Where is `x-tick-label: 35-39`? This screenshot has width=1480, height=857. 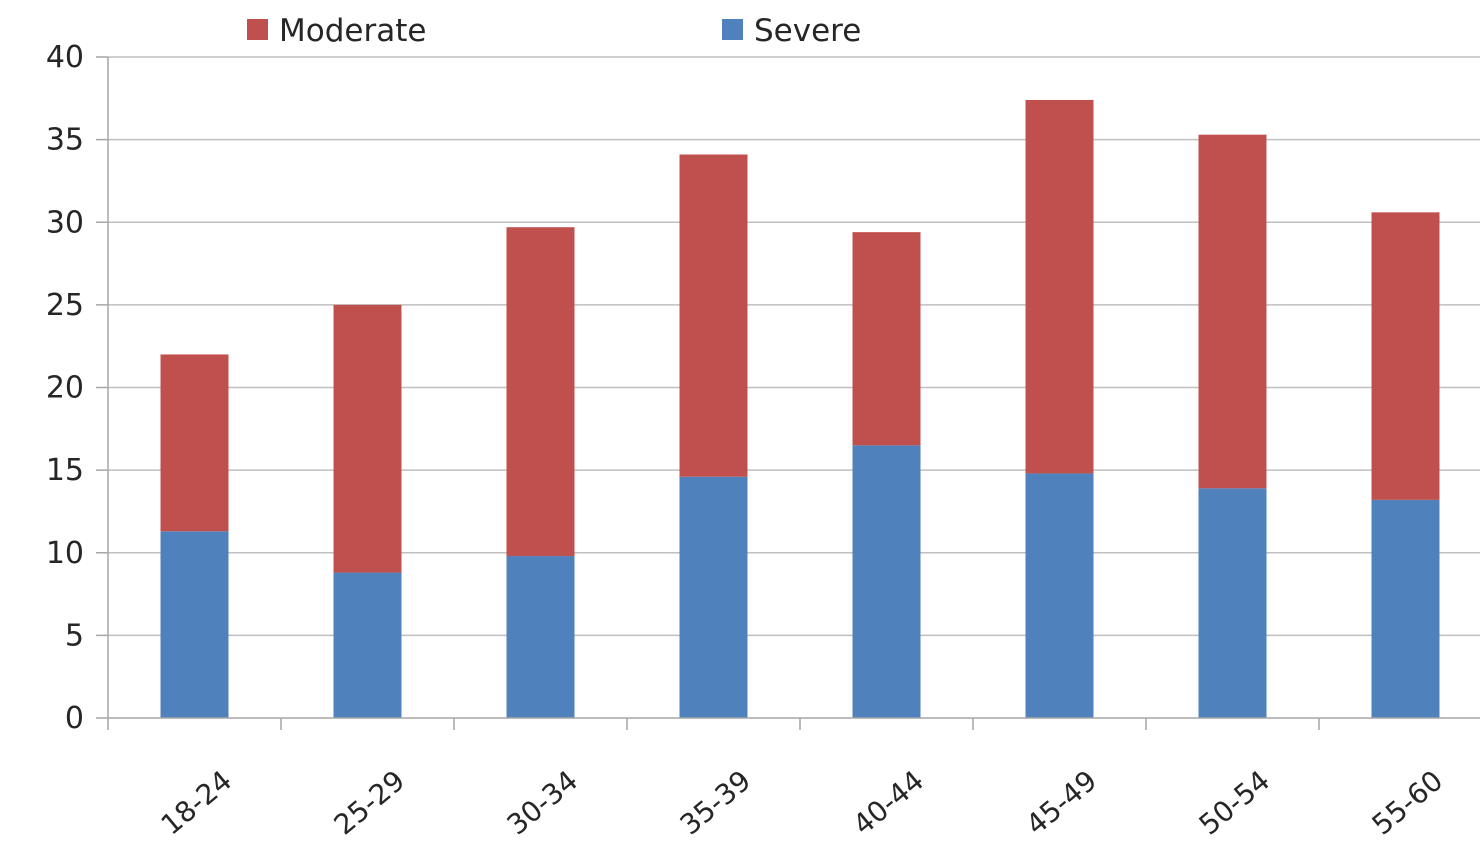 x-tick-label: 35-39 is located at coordinates (716, 803).